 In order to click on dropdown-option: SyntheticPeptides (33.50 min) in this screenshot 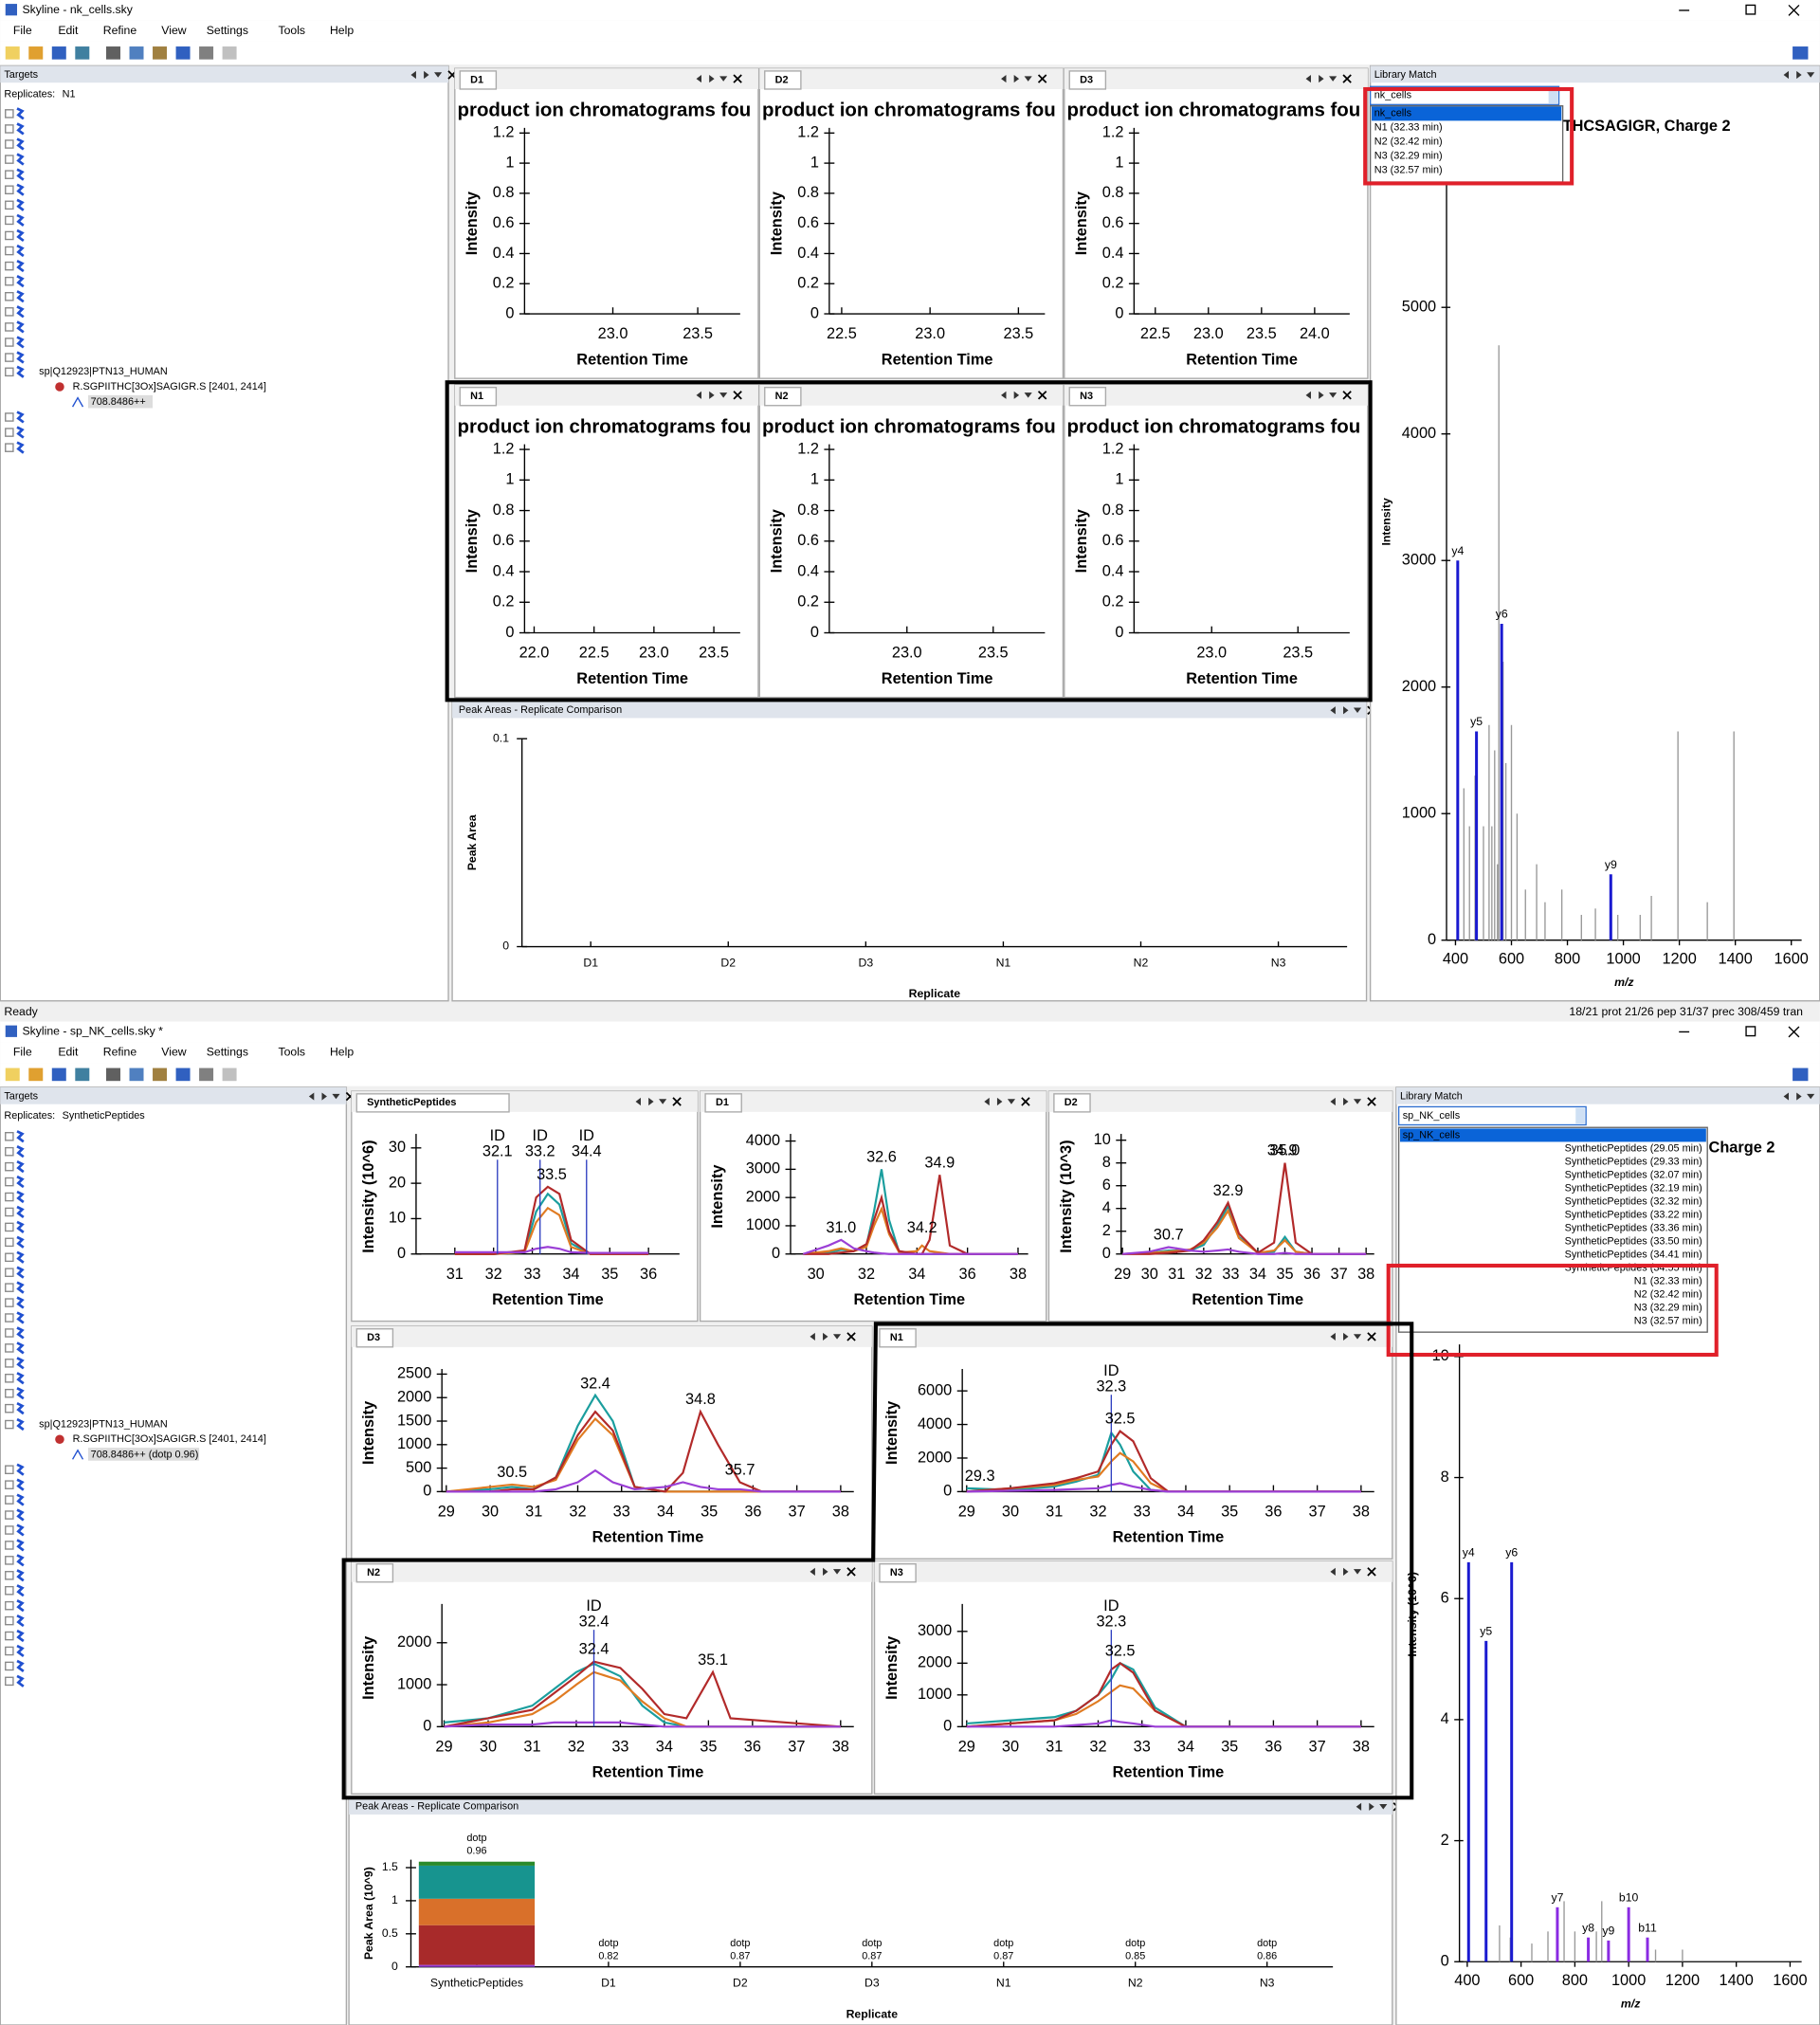, I will do `click(1633, 1242)`.